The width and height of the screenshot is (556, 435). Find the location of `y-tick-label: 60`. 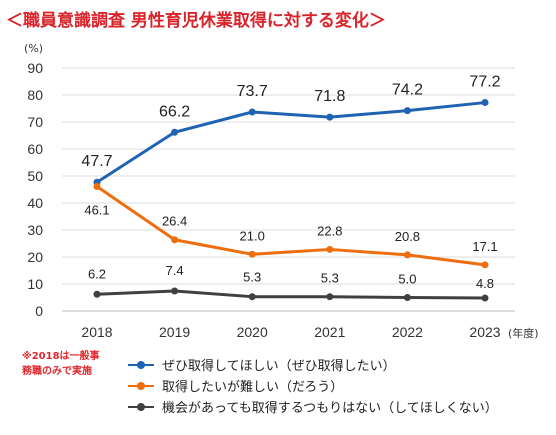

y-tick-label: 60 is located at coordinates (35, 149).